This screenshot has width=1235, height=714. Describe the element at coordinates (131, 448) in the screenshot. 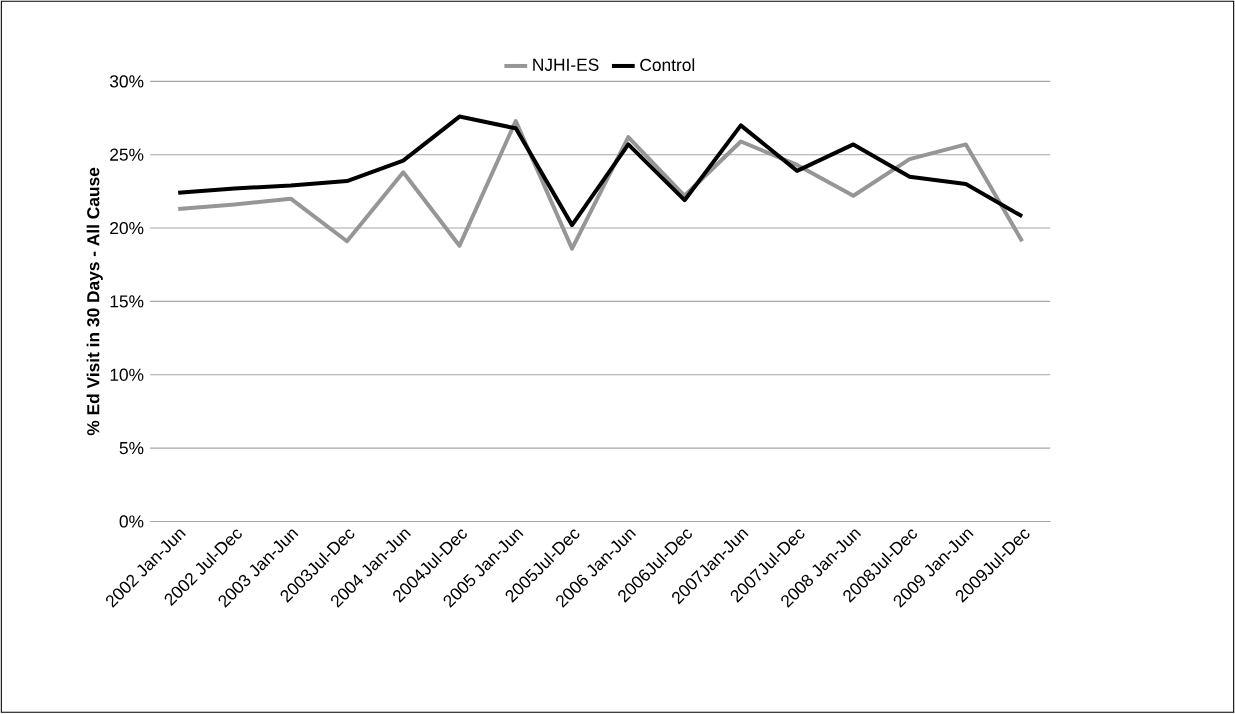

I see `y-tick-label: 5%` at that location.